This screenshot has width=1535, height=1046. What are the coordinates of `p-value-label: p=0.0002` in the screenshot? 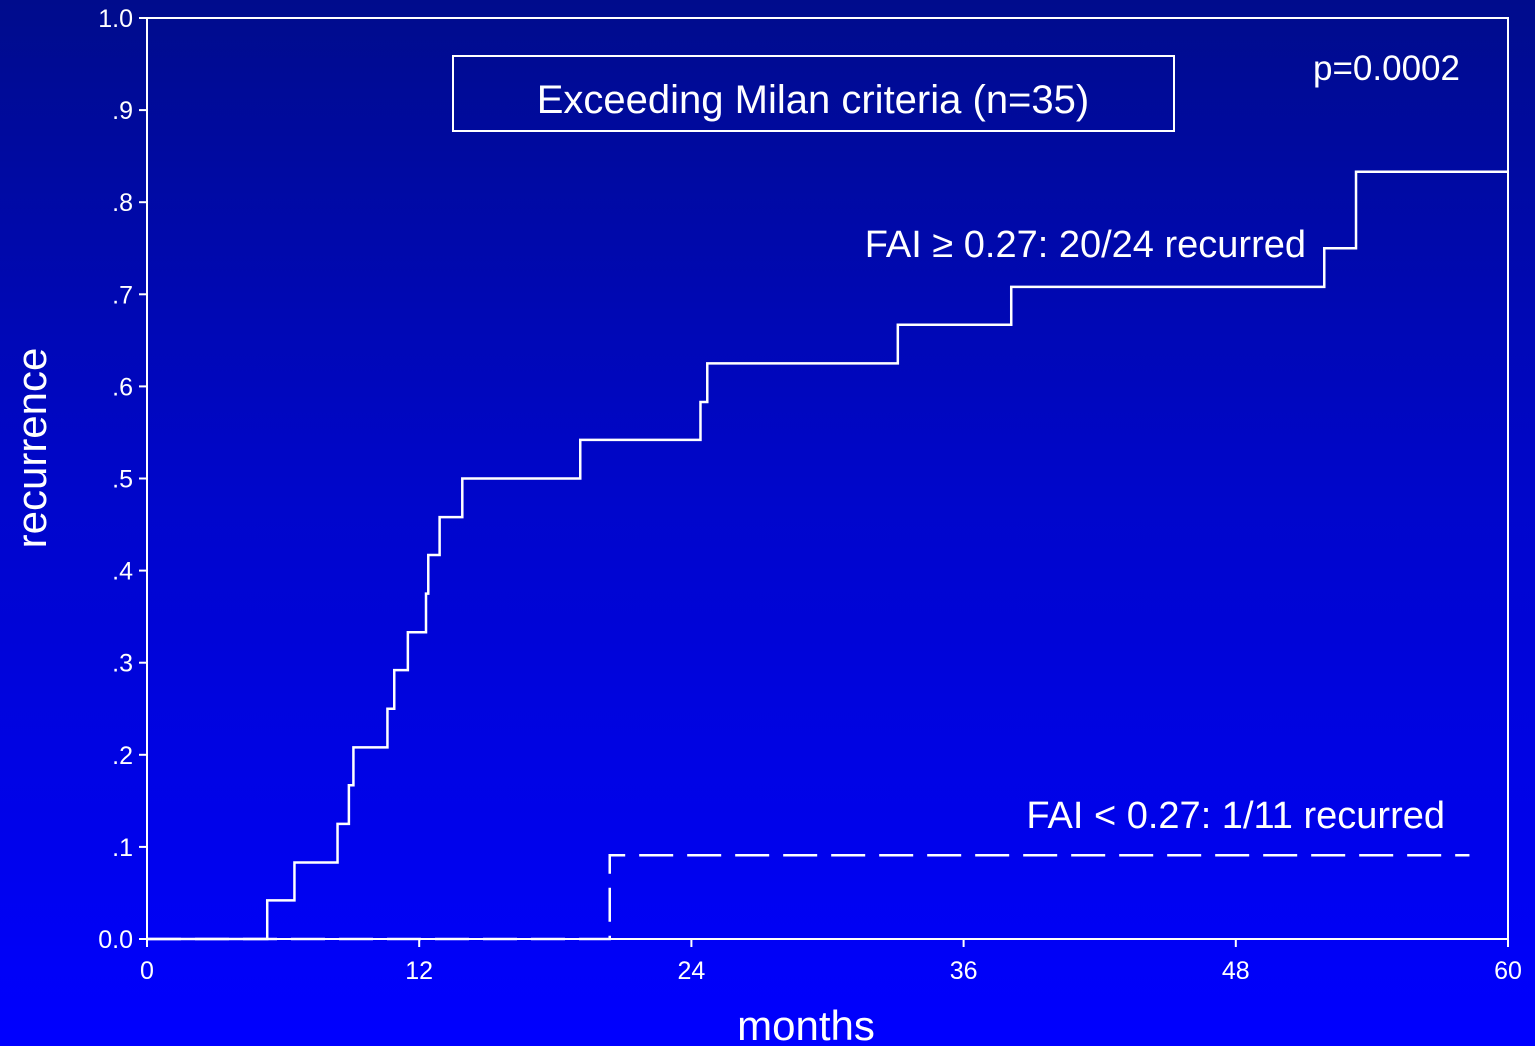 It's located at (1386, 68).